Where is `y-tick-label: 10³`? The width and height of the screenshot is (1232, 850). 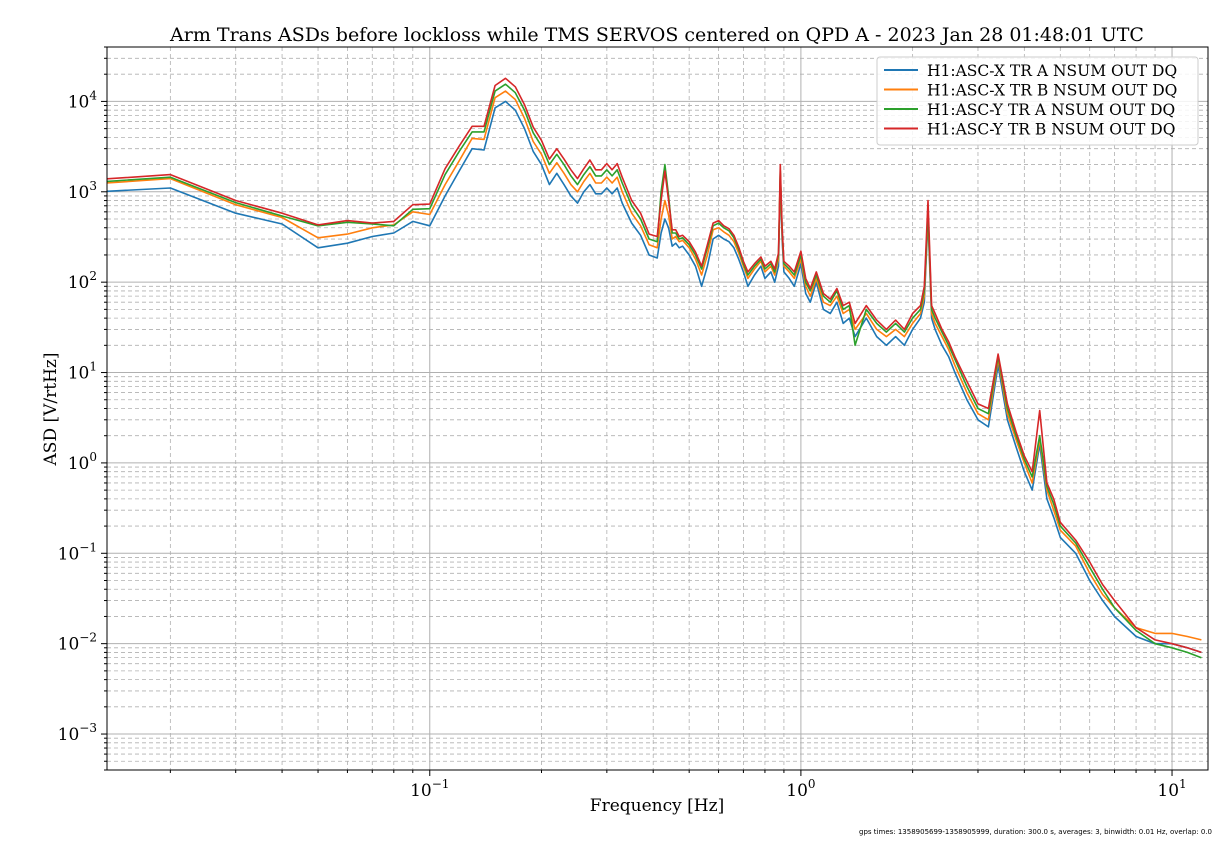 y-tick-label: 10³ is located at coordinates (82, 191).